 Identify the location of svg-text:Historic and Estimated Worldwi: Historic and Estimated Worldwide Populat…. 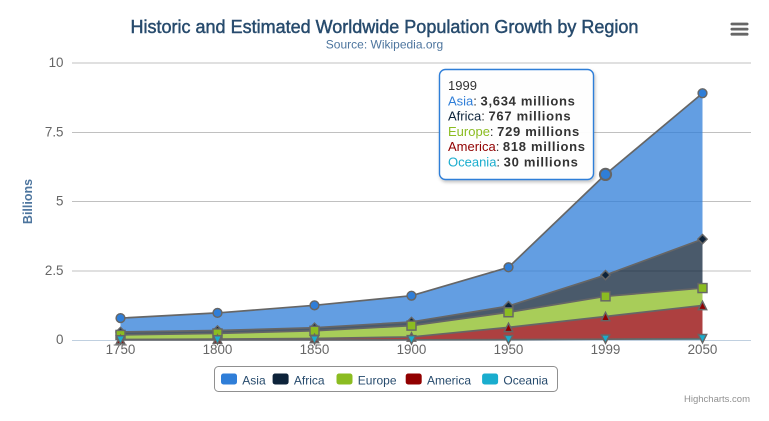
(385, 27).